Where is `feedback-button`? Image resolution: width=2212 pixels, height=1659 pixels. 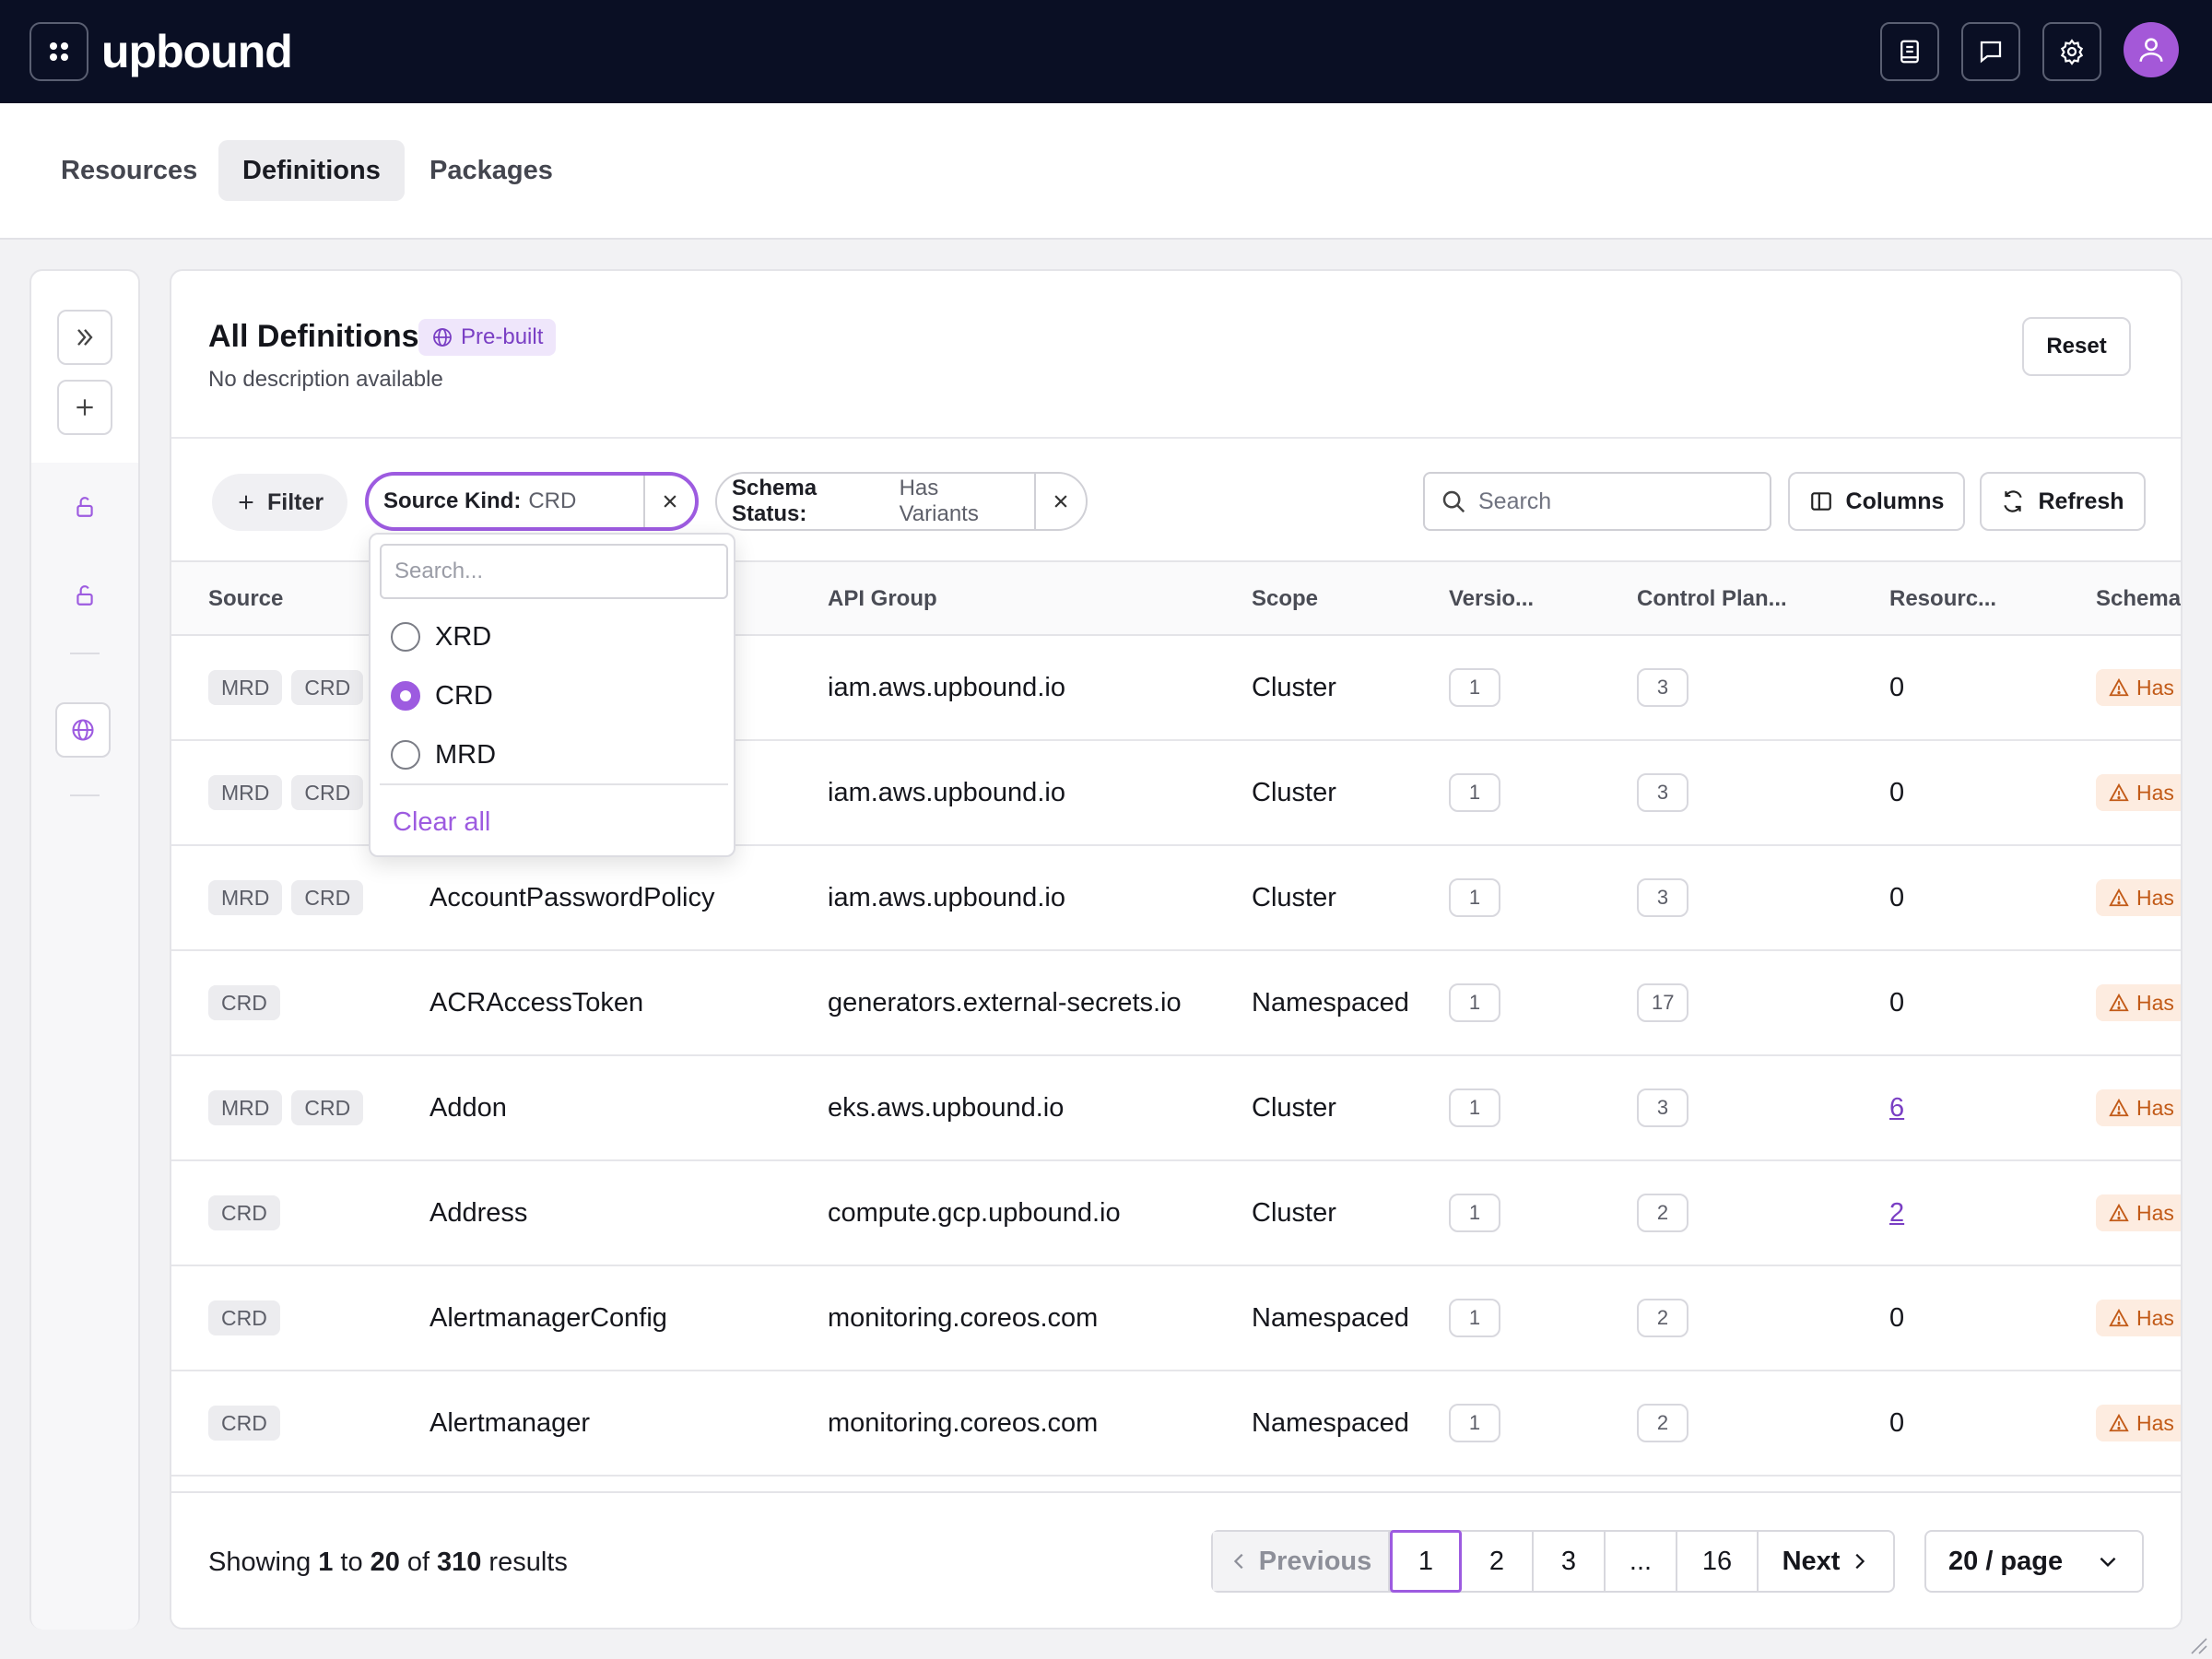
feedback-button is located at coordinates (1990, 51).